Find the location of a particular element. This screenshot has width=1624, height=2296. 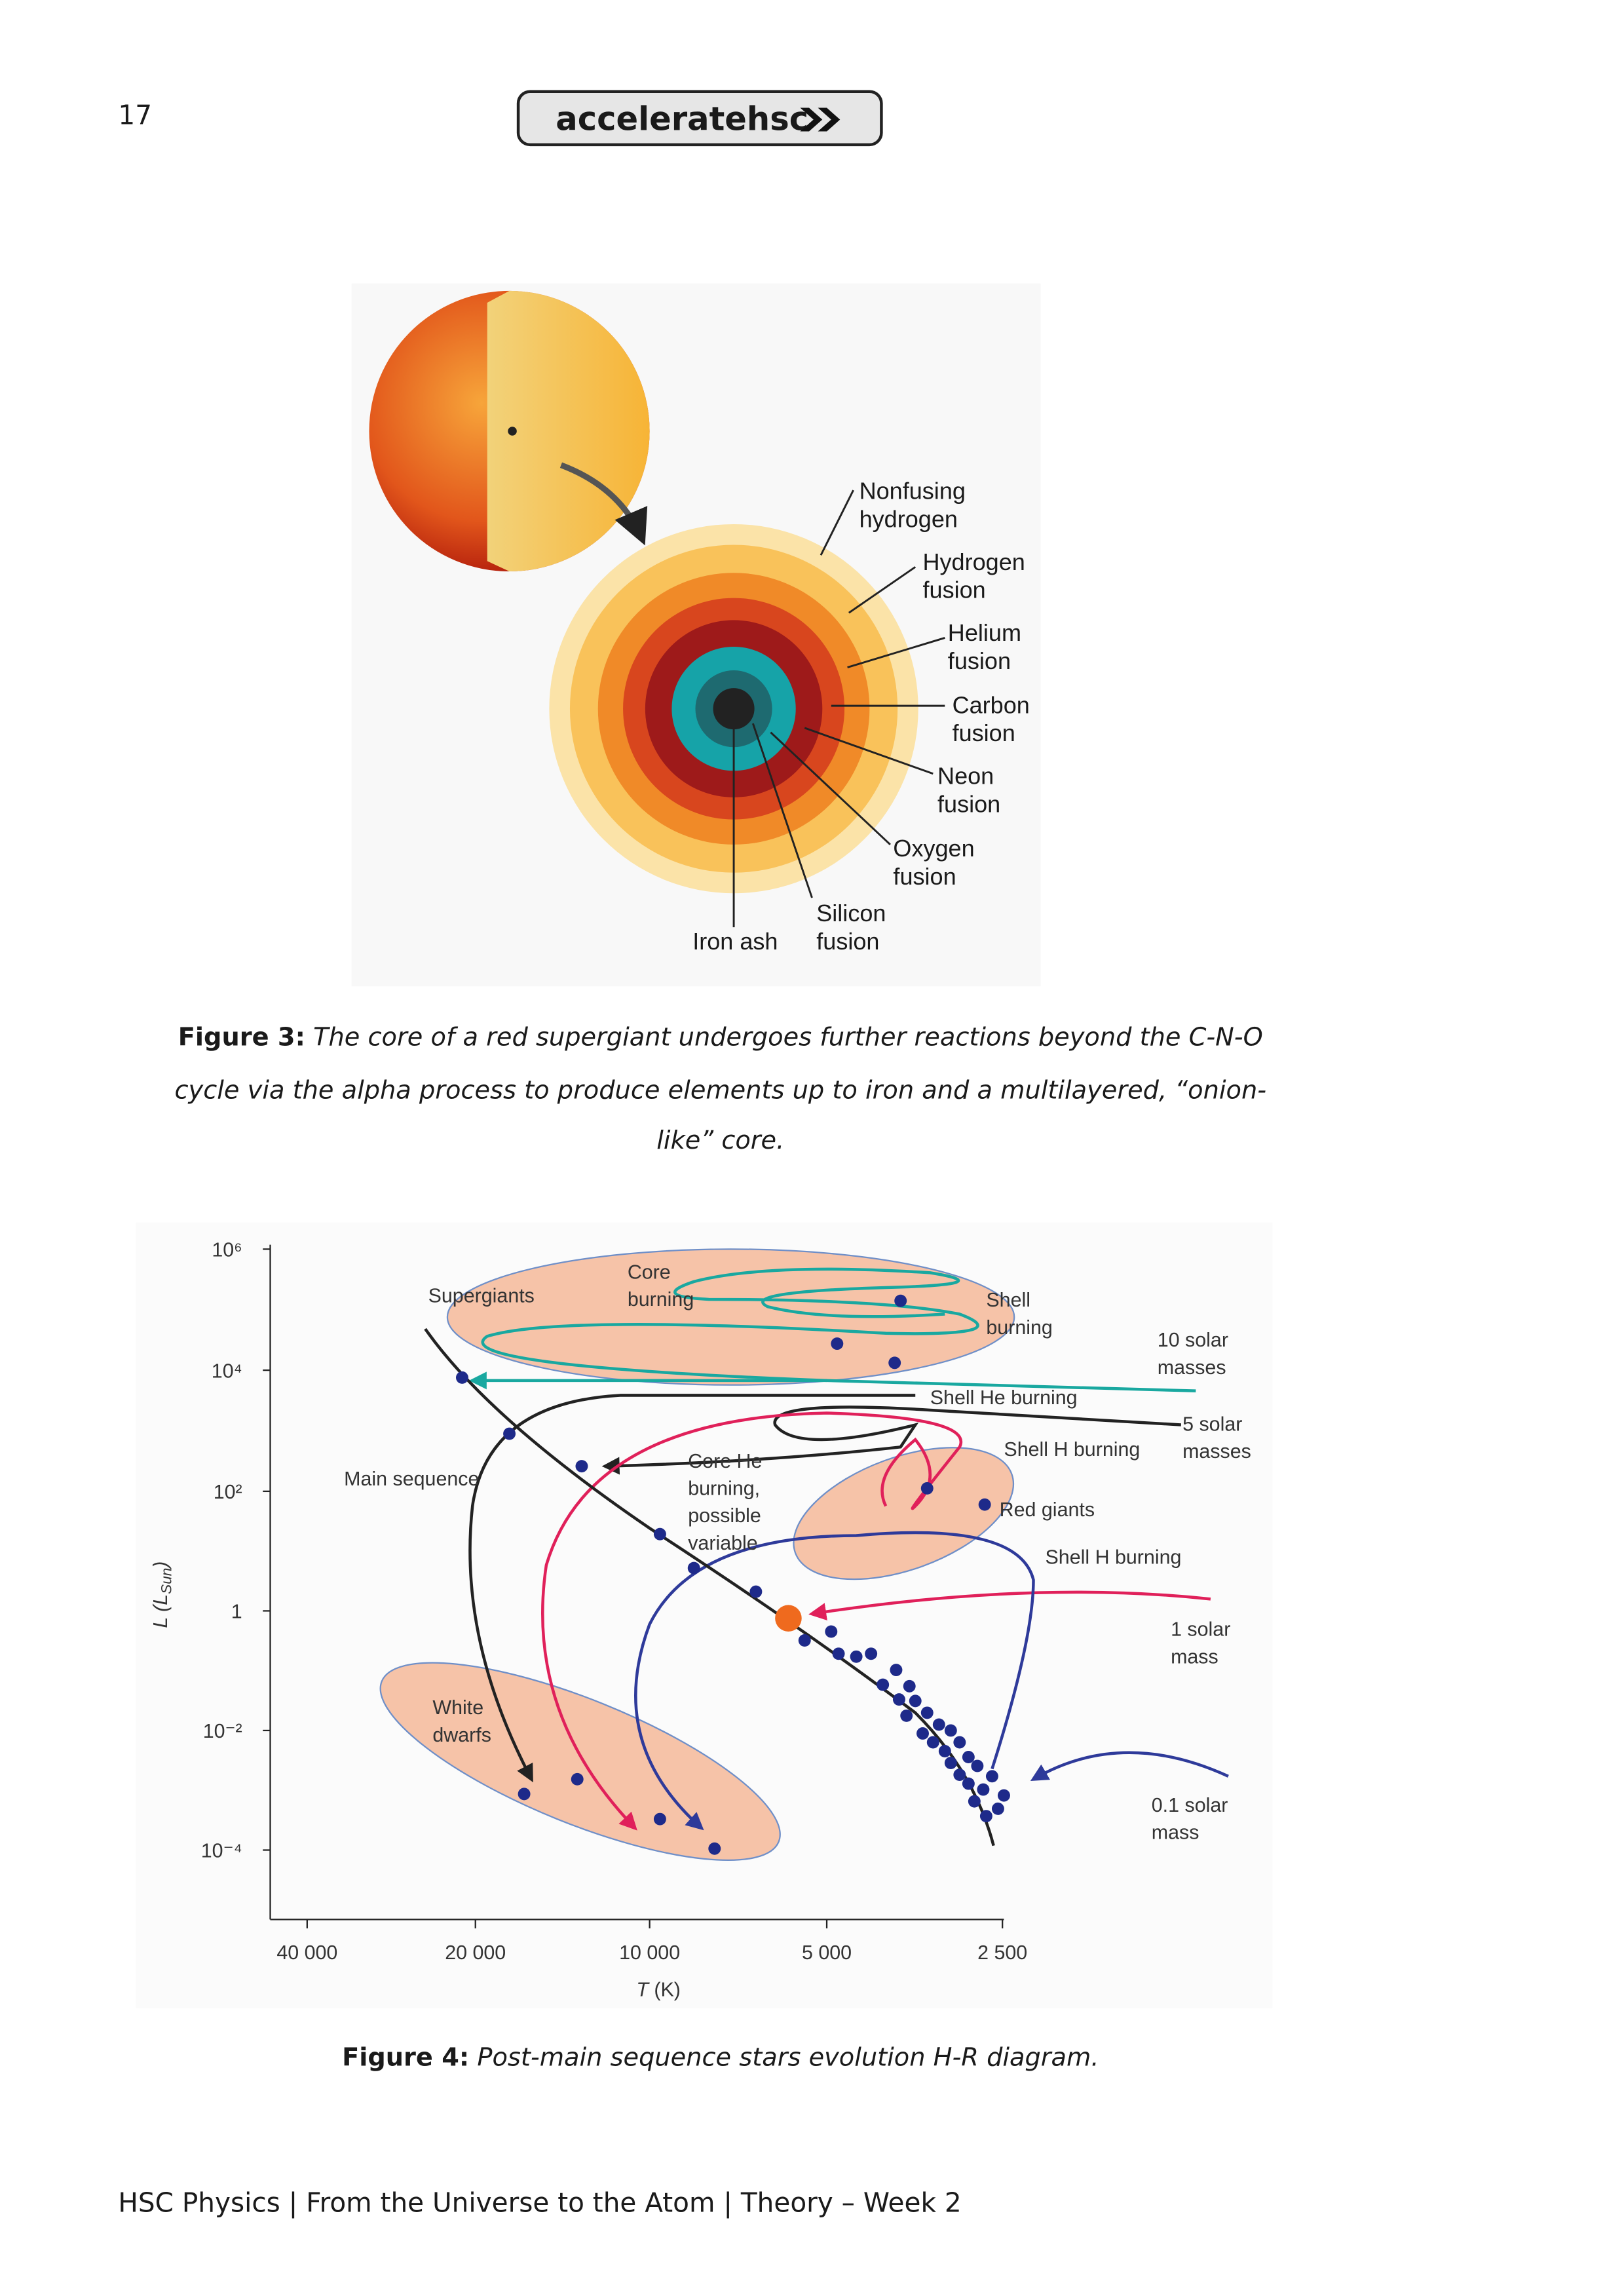

figure-label: 0.1 solar is located at coordinates (1190, 1805).